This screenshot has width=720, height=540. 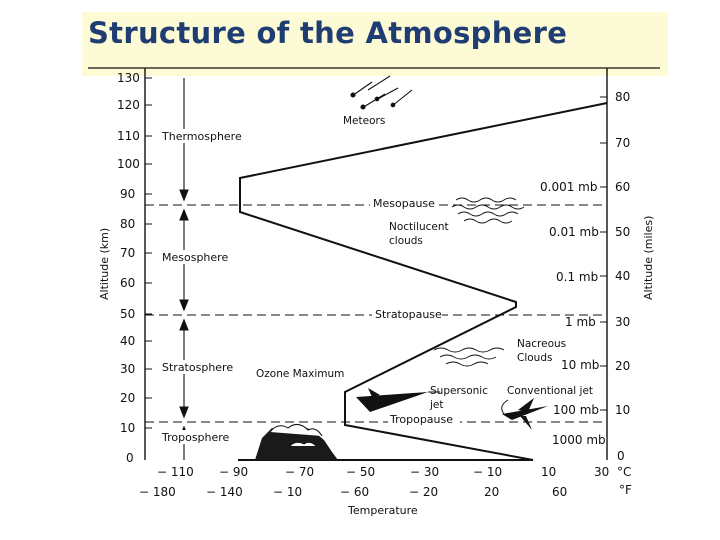 What do you see at coordinates (603, 253) in the screenshot?
I see `right-axis-ticks` at bounding box center [603, 253].